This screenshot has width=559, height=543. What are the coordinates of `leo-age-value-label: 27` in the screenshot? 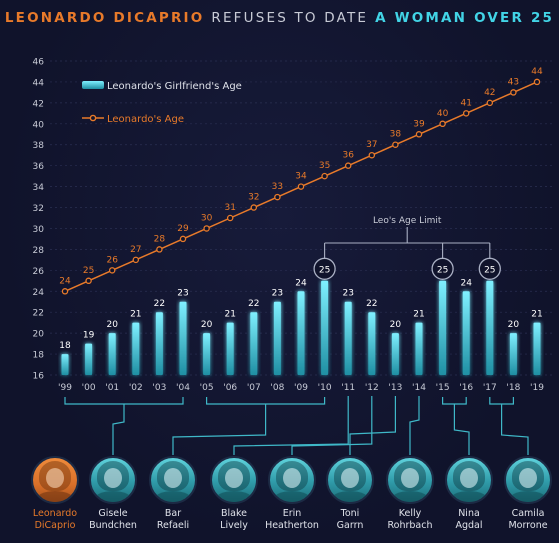 It's located at (135, 250).